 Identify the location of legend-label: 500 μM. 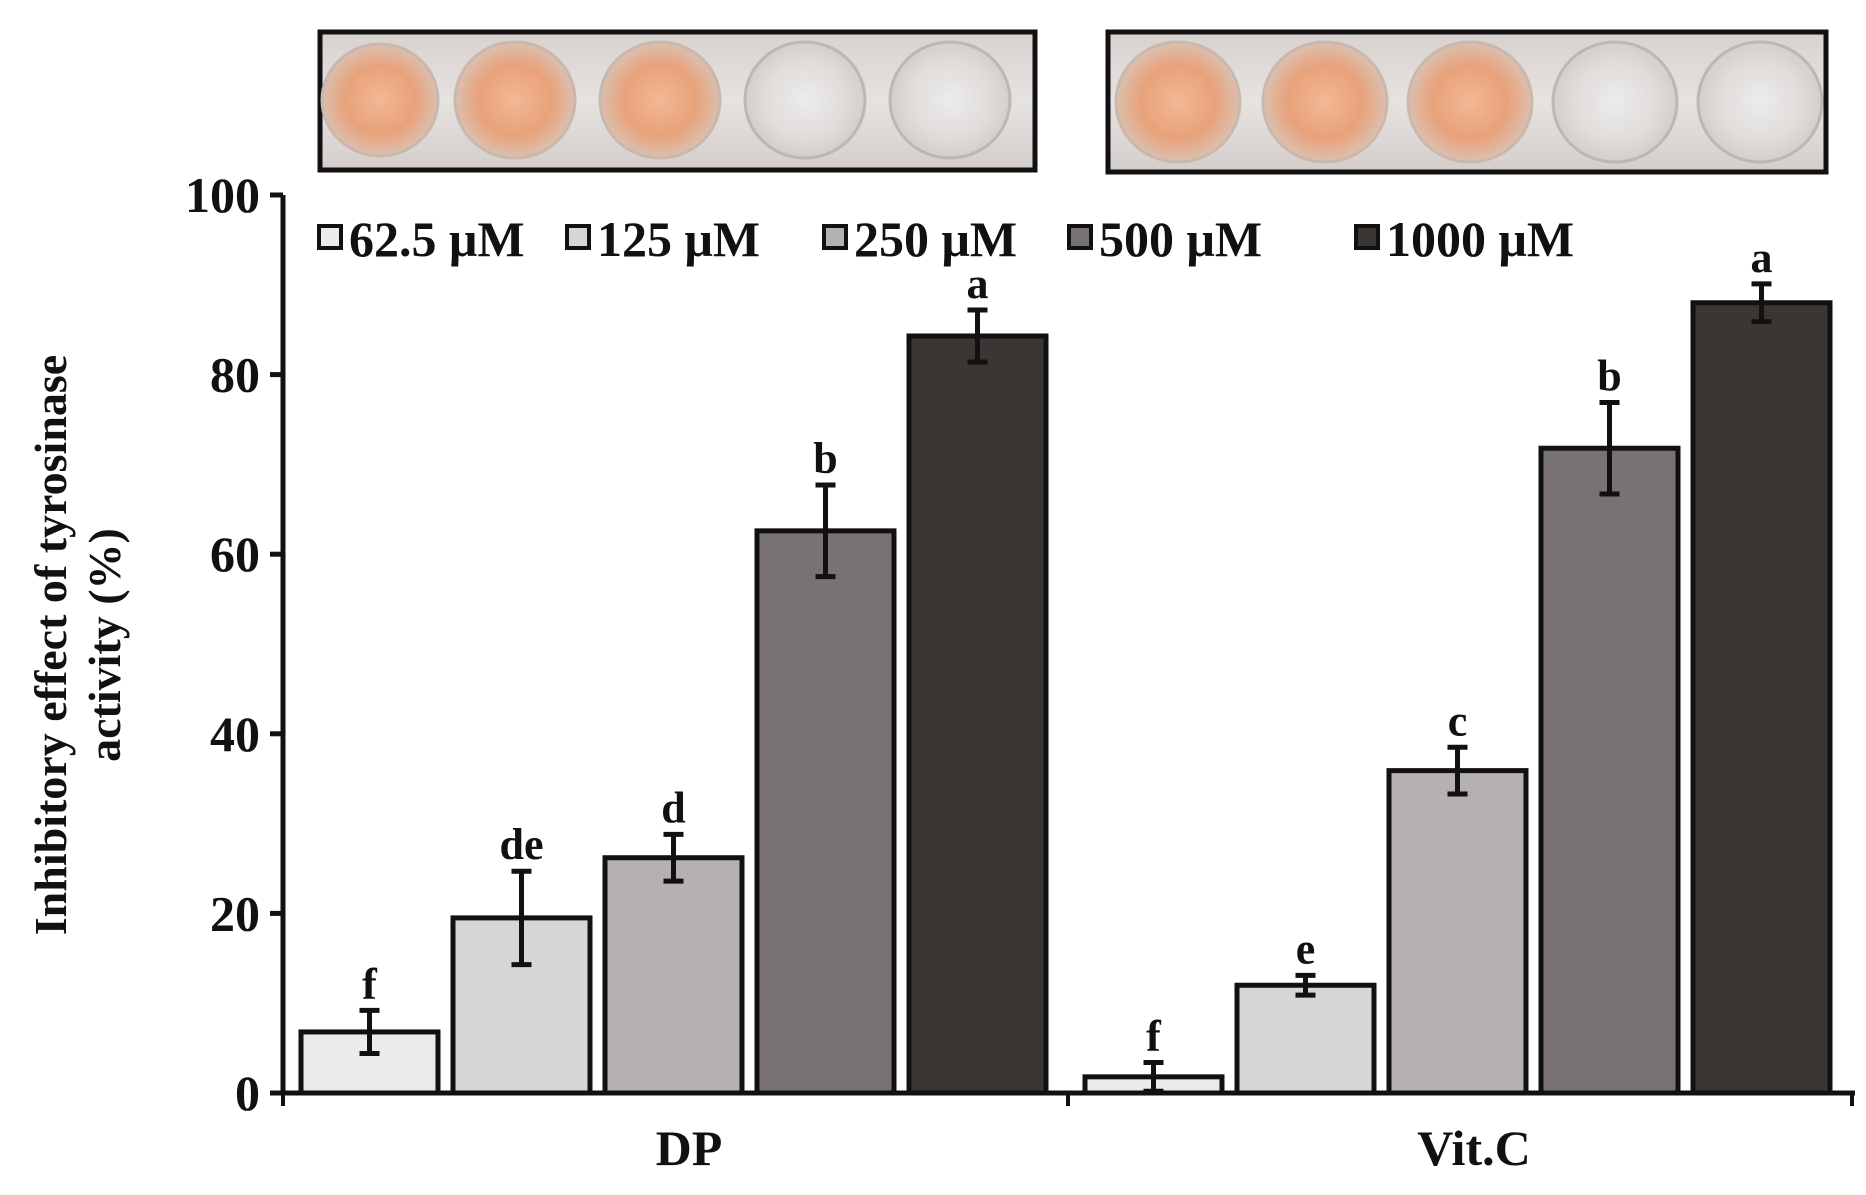
(1180, 239).